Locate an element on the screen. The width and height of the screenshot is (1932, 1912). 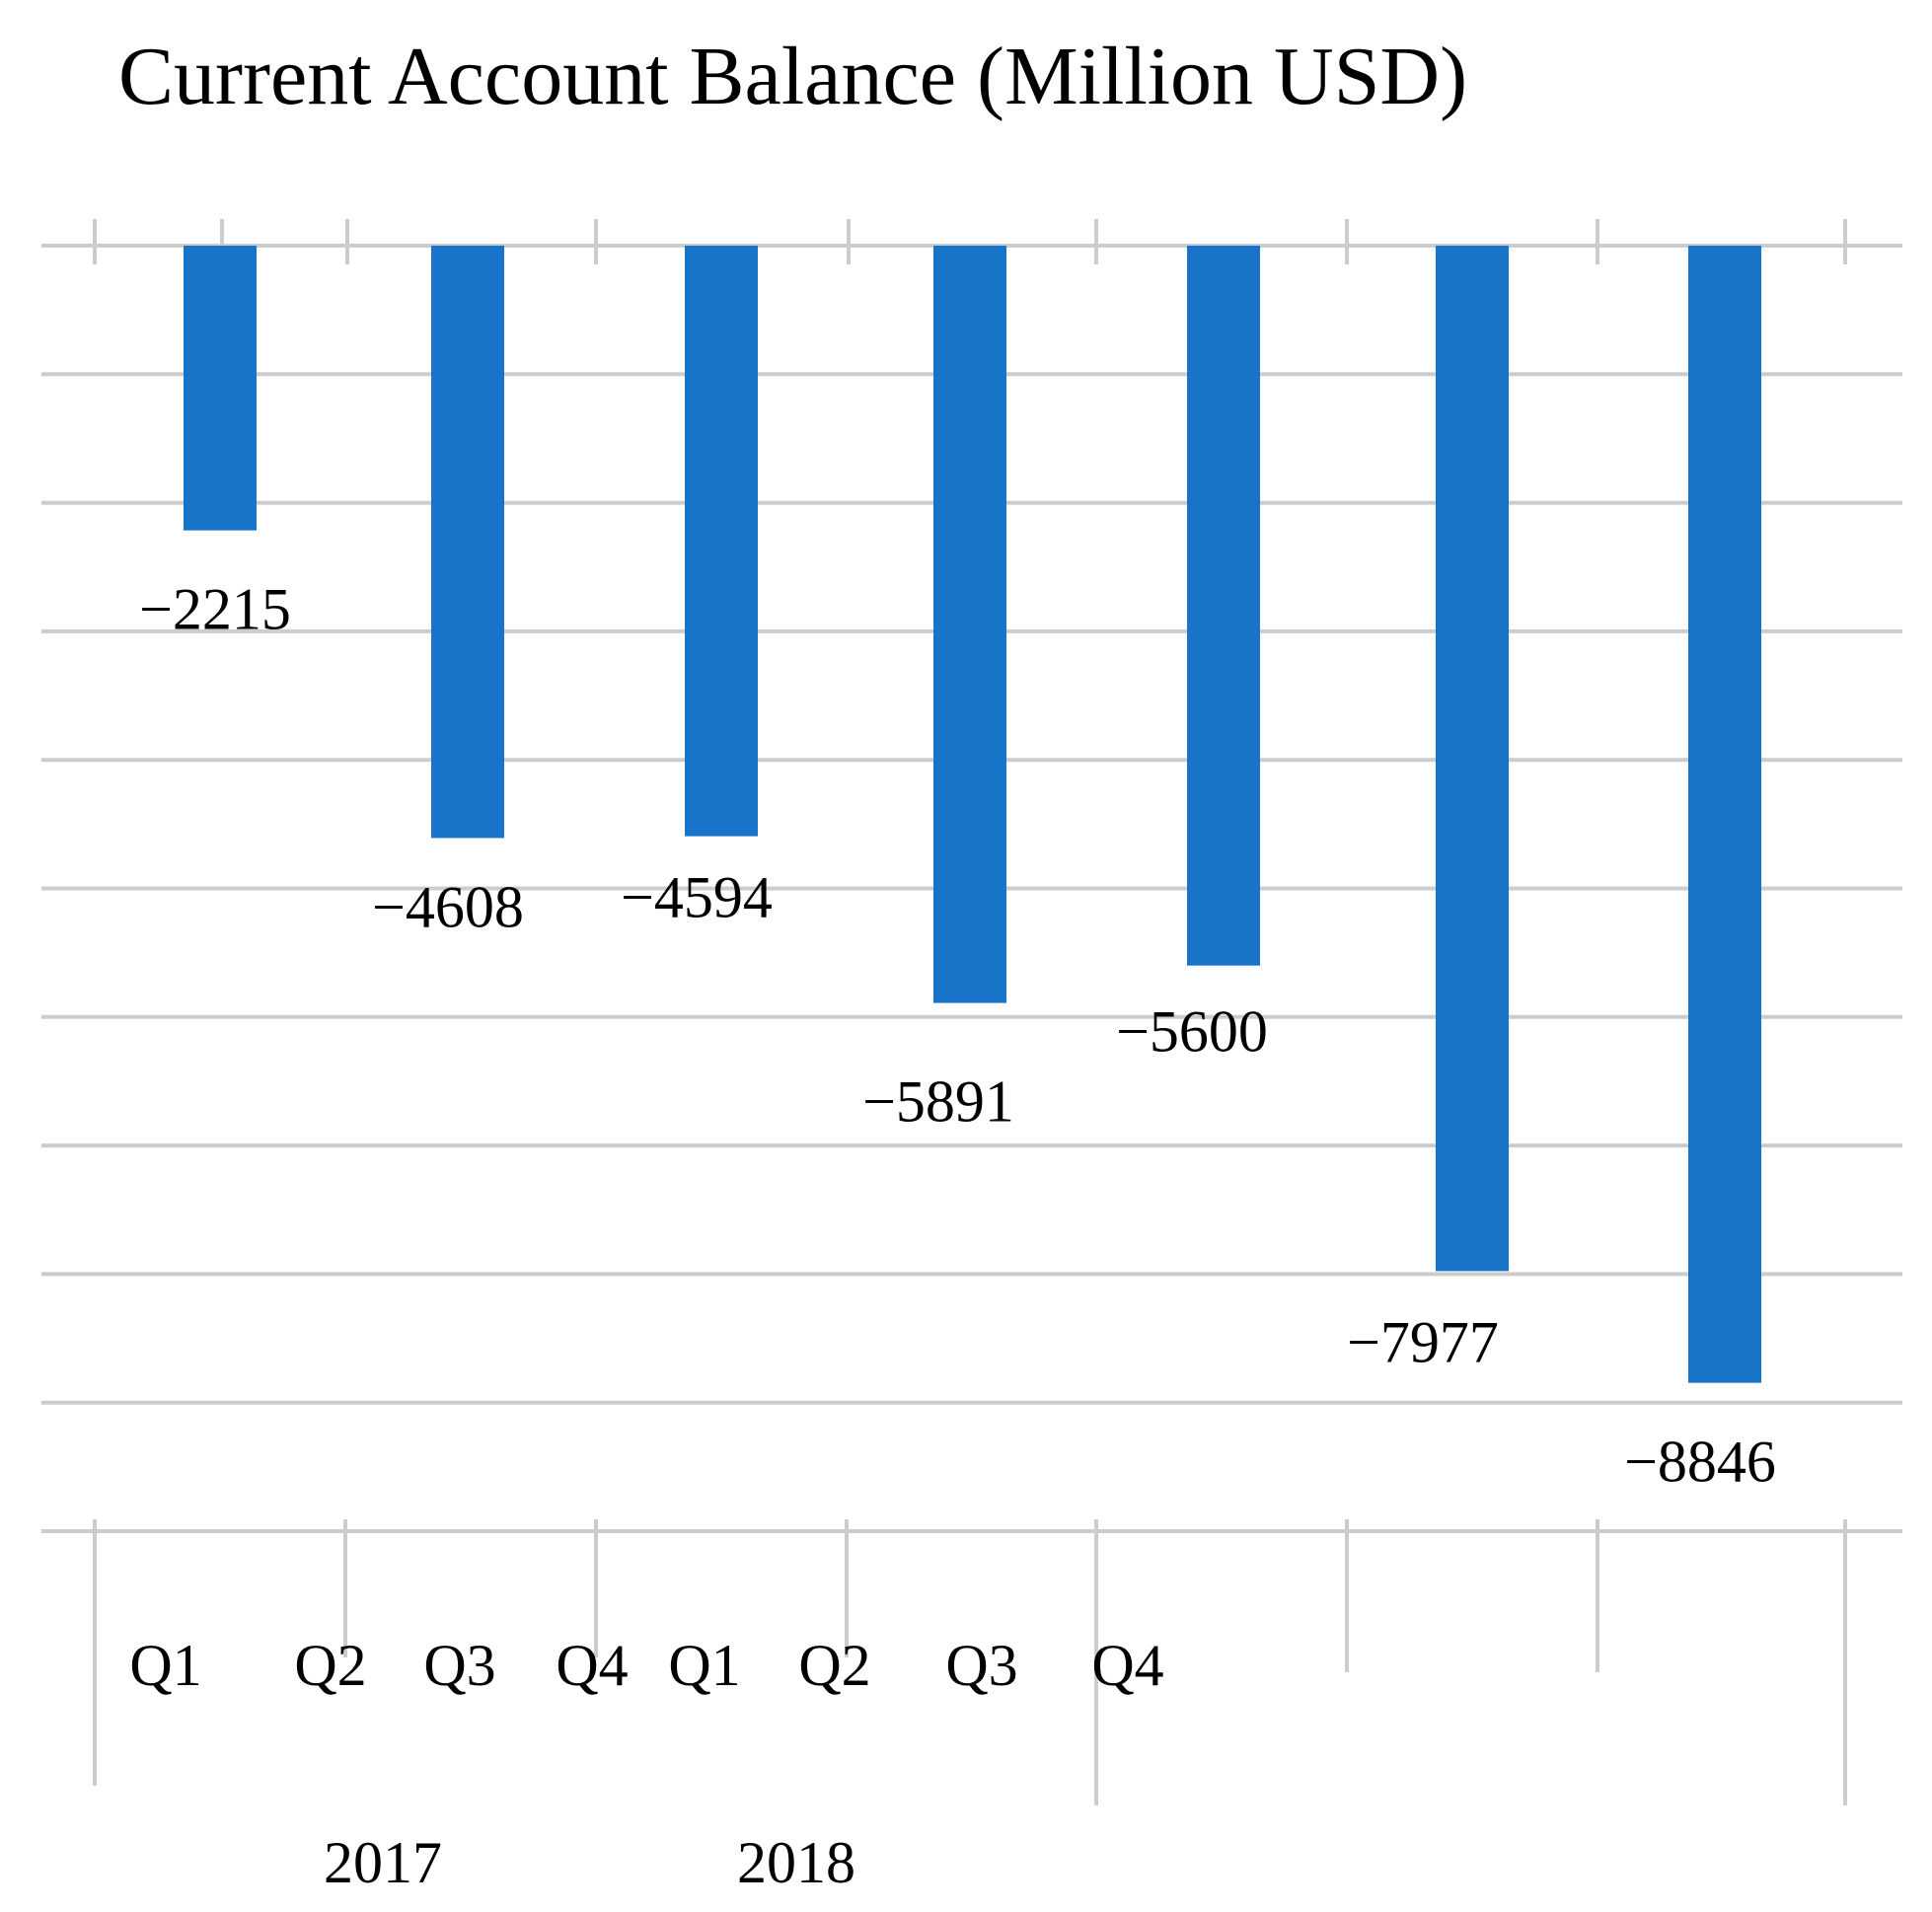
x-group-label: 2018 is located at coordinates (796, 1863).